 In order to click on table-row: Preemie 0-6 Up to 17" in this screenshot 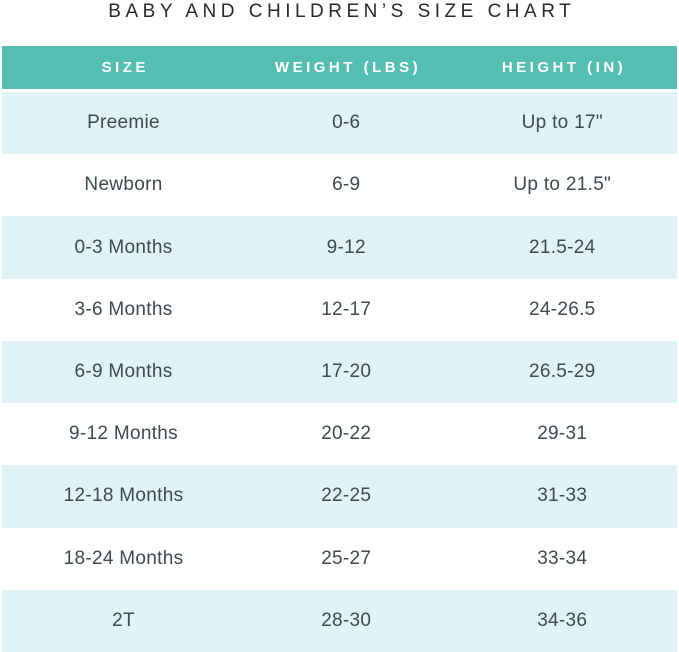, I will do `click(339, 123)`.